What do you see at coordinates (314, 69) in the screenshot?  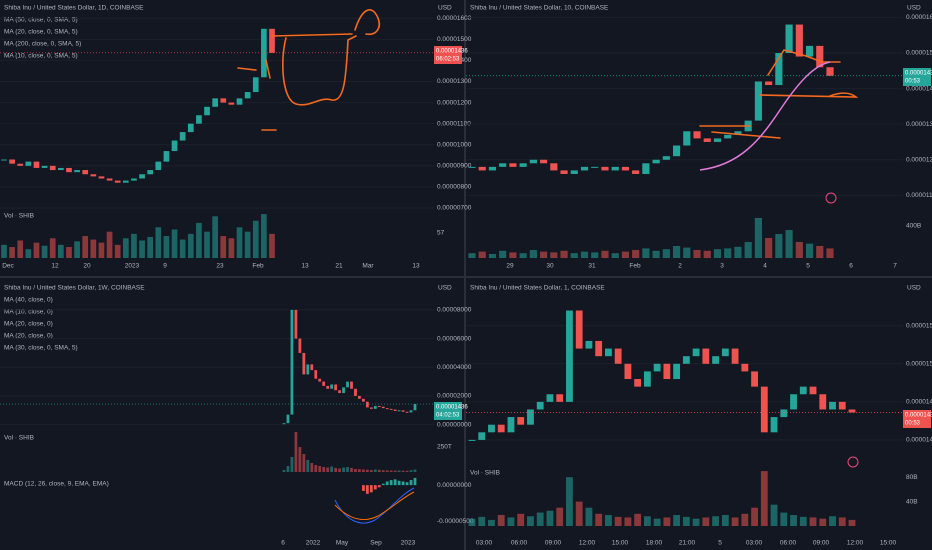 I see `drawing` at bounding box center [314, 69].